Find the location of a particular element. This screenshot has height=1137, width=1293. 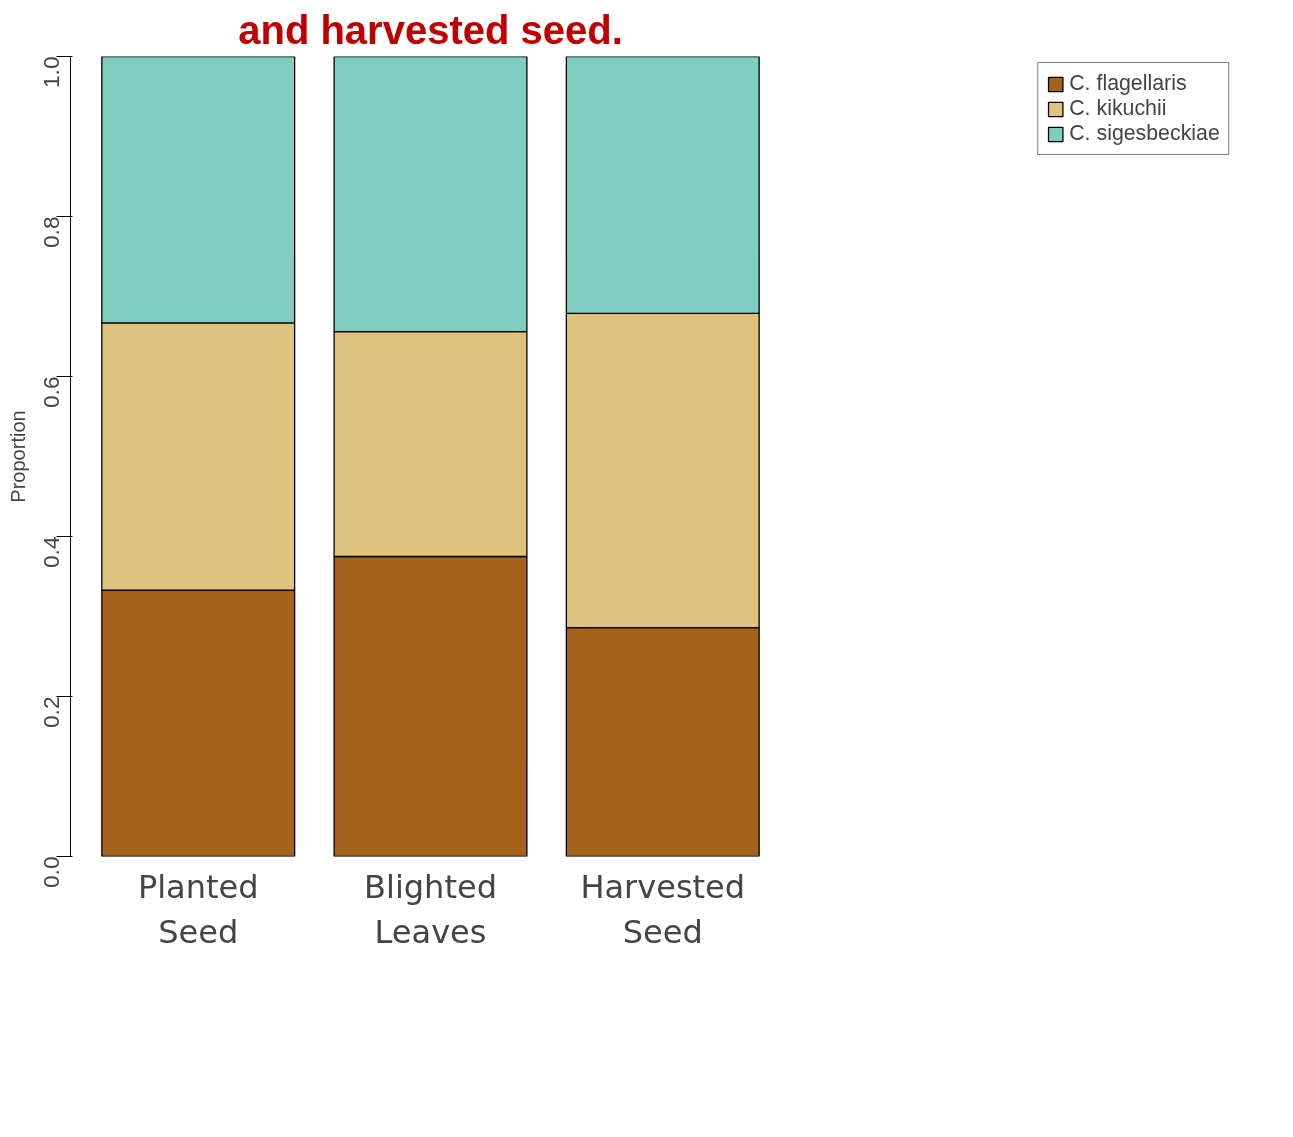

y-tick-label: 0.0 is located at coordinates (51, 872).